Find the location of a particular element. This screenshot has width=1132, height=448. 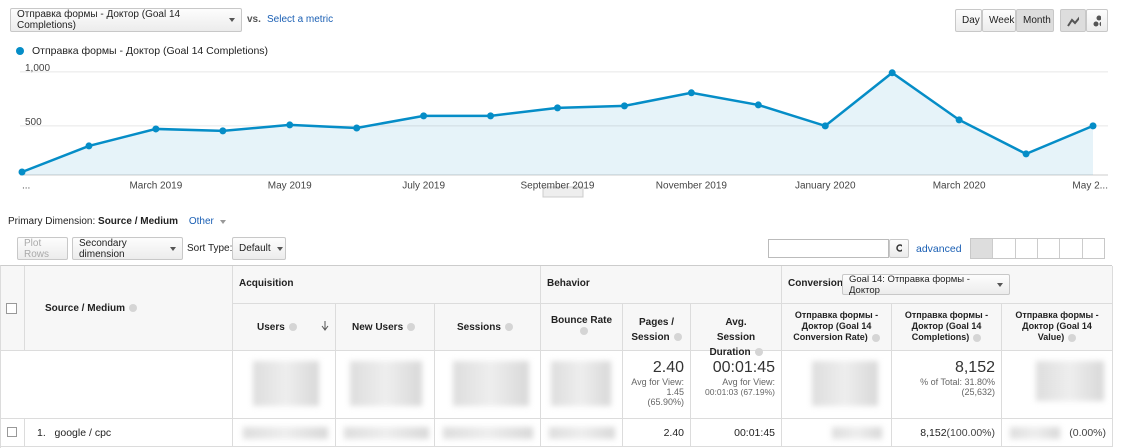

column-header: Sessions is located at coordinates (488, 327).